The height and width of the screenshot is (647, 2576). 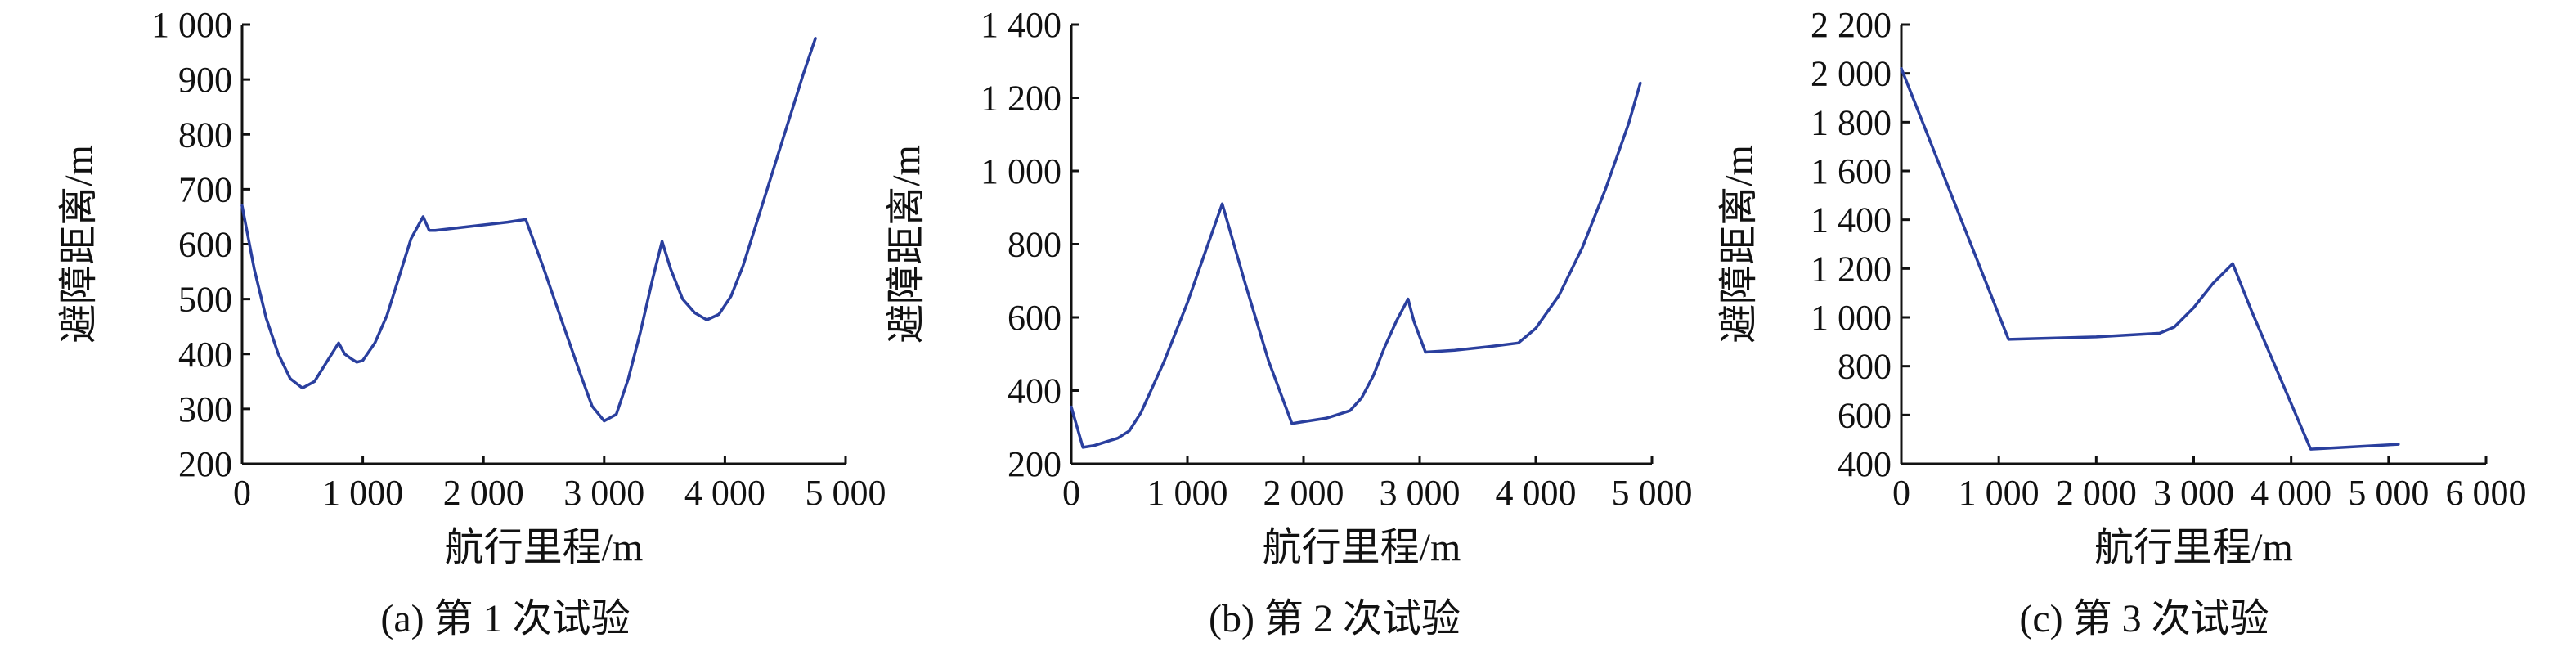 I want to click on y-tick-label: 1 600, so click(x=1851, y=171).